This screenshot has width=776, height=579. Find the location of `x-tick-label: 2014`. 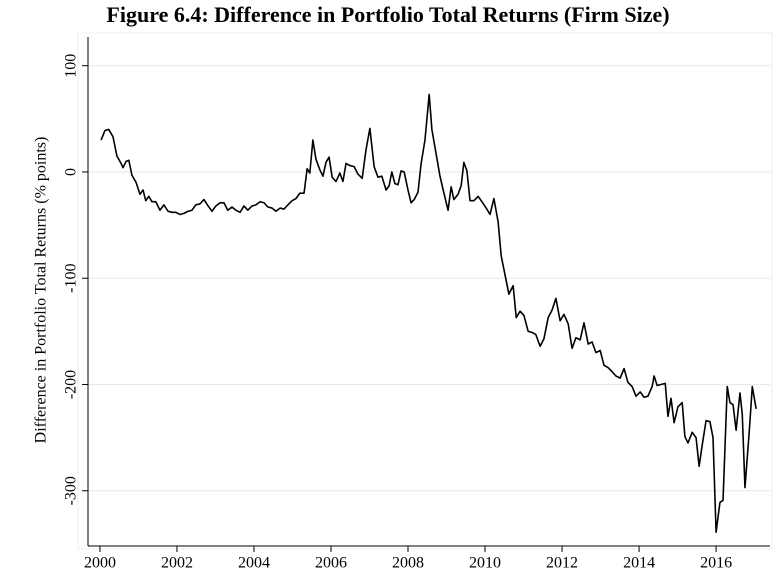

x-tick-label: 2014 is located at coordinates (639, 563).